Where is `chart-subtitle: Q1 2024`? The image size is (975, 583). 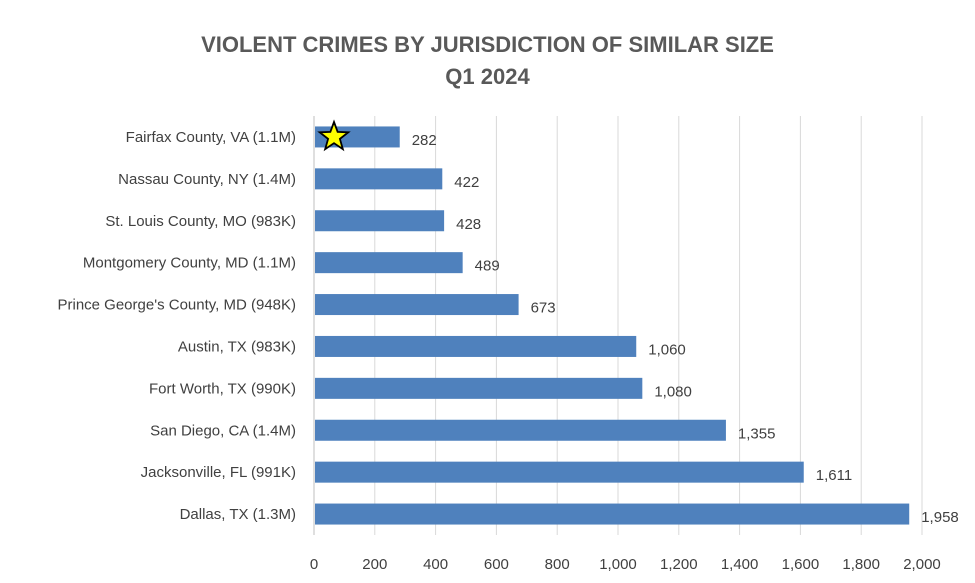 chart-subtitle: Q1 2024 is located at coordinates (487, 76).